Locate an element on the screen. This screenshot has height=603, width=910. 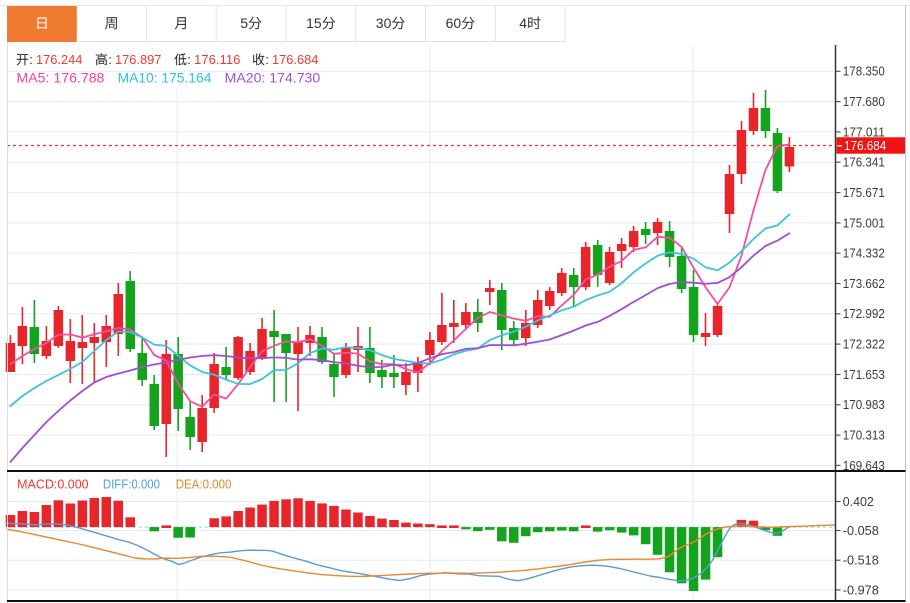
svg-text: 172.322 is located at coordinates (864, 345).